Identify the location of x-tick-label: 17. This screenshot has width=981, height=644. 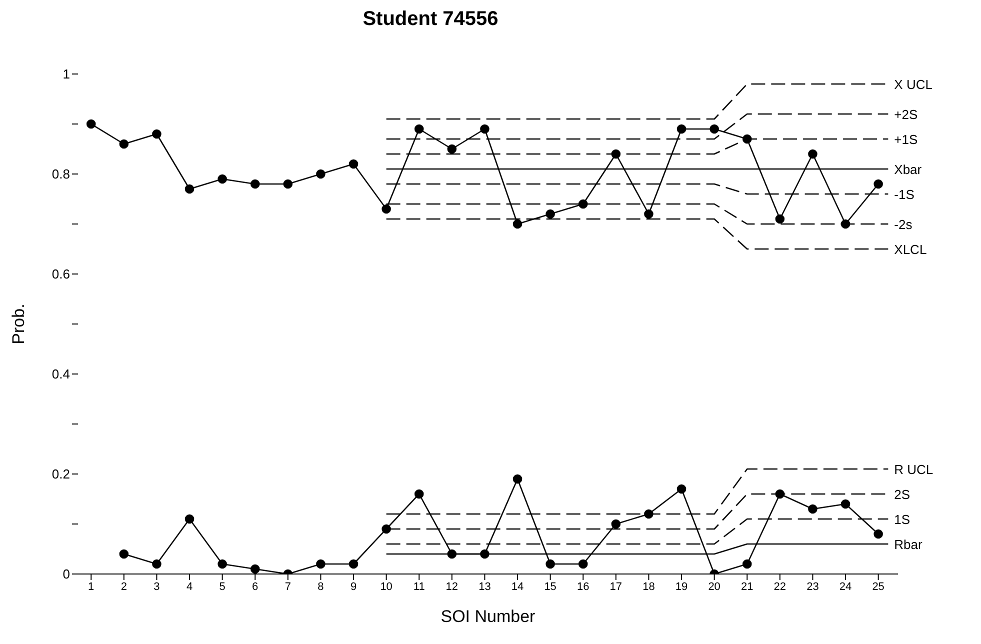
(616, 586).